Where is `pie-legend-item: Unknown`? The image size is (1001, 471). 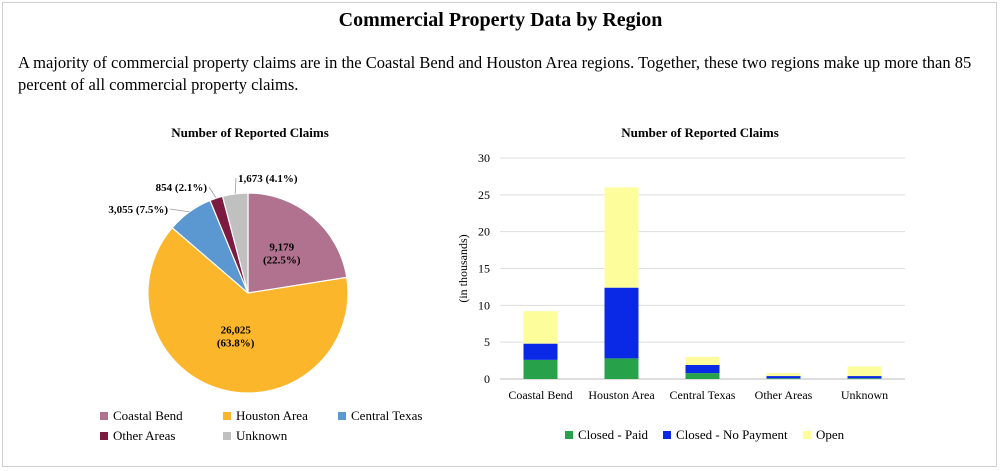 pie-legend-item: Unknown is located at coordinates (255, 436).